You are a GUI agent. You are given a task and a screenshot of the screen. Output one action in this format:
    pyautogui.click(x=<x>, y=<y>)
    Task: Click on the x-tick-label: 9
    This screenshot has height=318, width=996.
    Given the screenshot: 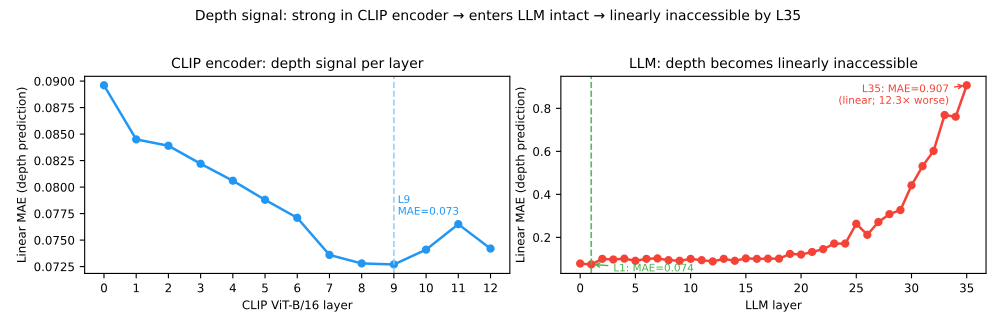 What is the action you would take?
    pyautogui.click(x=393, y=287)
    